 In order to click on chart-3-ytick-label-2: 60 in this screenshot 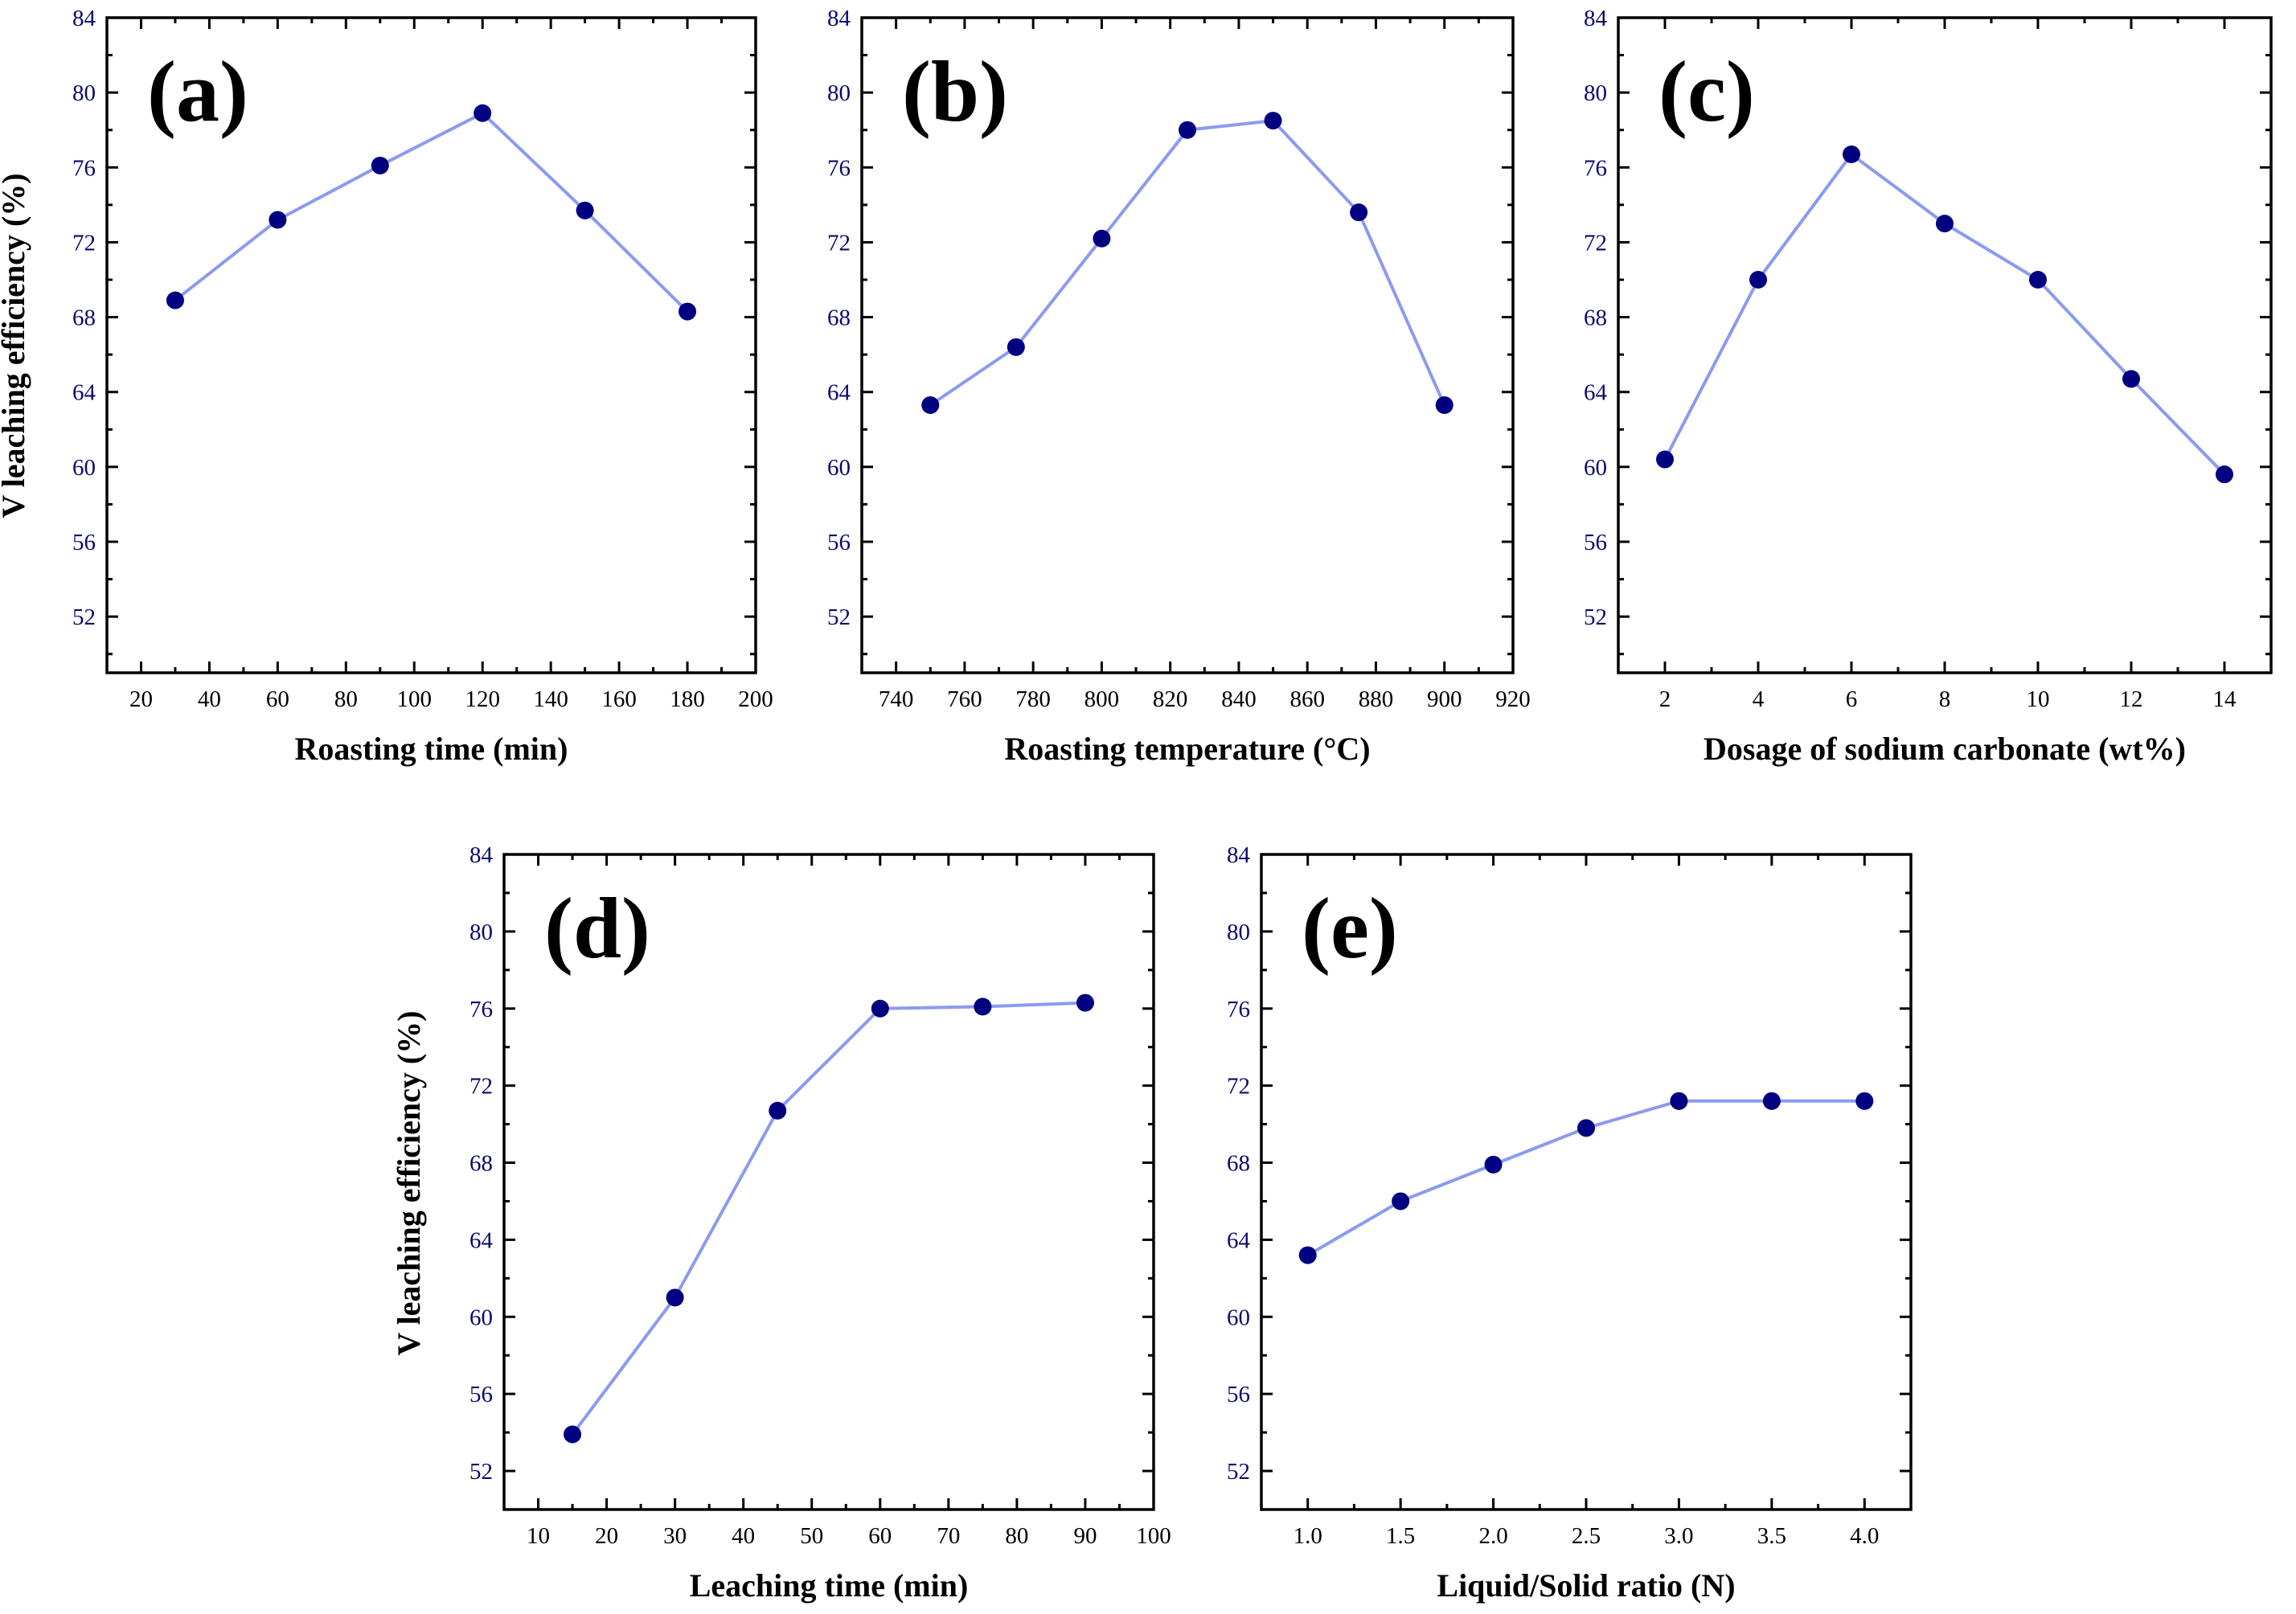, I will do `click(481, 1317)`.